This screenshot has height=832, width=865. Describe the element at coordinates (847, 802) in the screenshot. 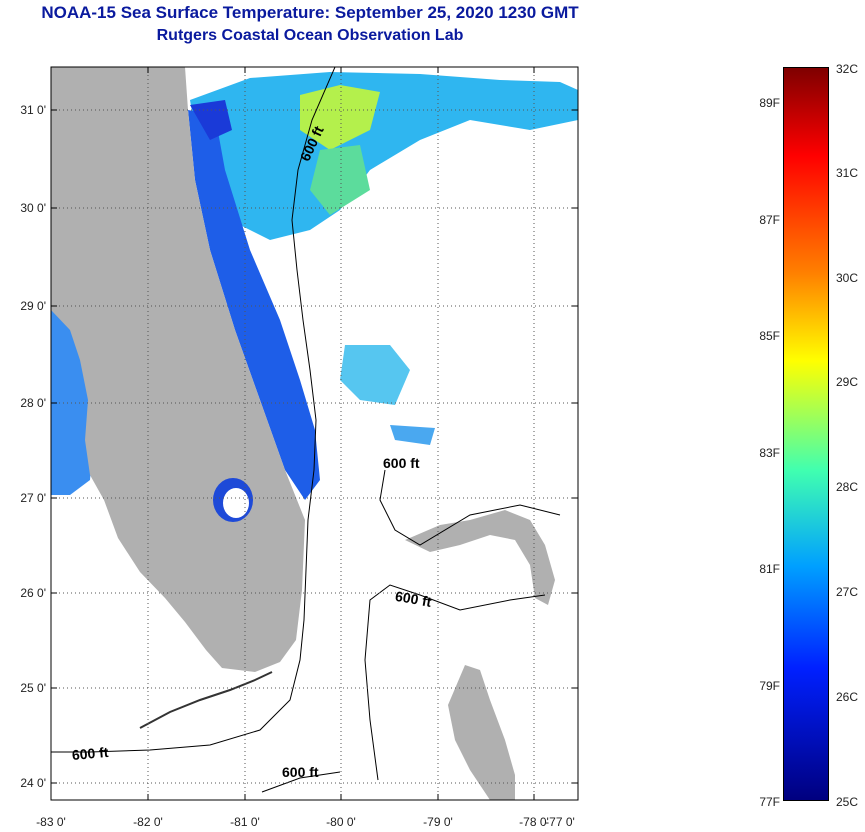

I see `colorbar-c-25: 25C` at that location.